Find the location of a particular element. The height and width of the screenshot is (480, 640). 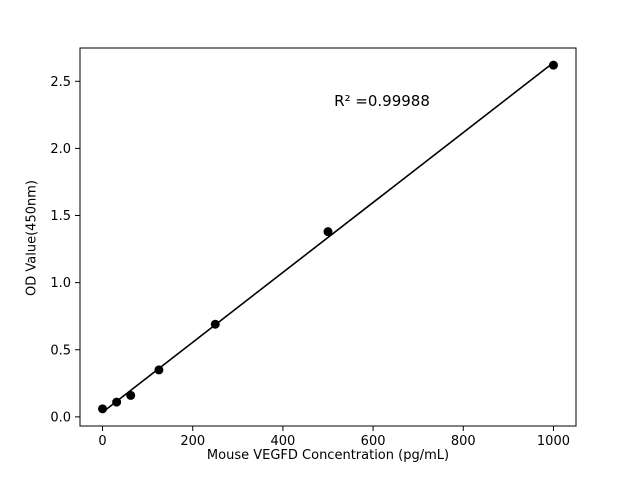

x-tick-label: 1000 is located at coordinates (553, 441).